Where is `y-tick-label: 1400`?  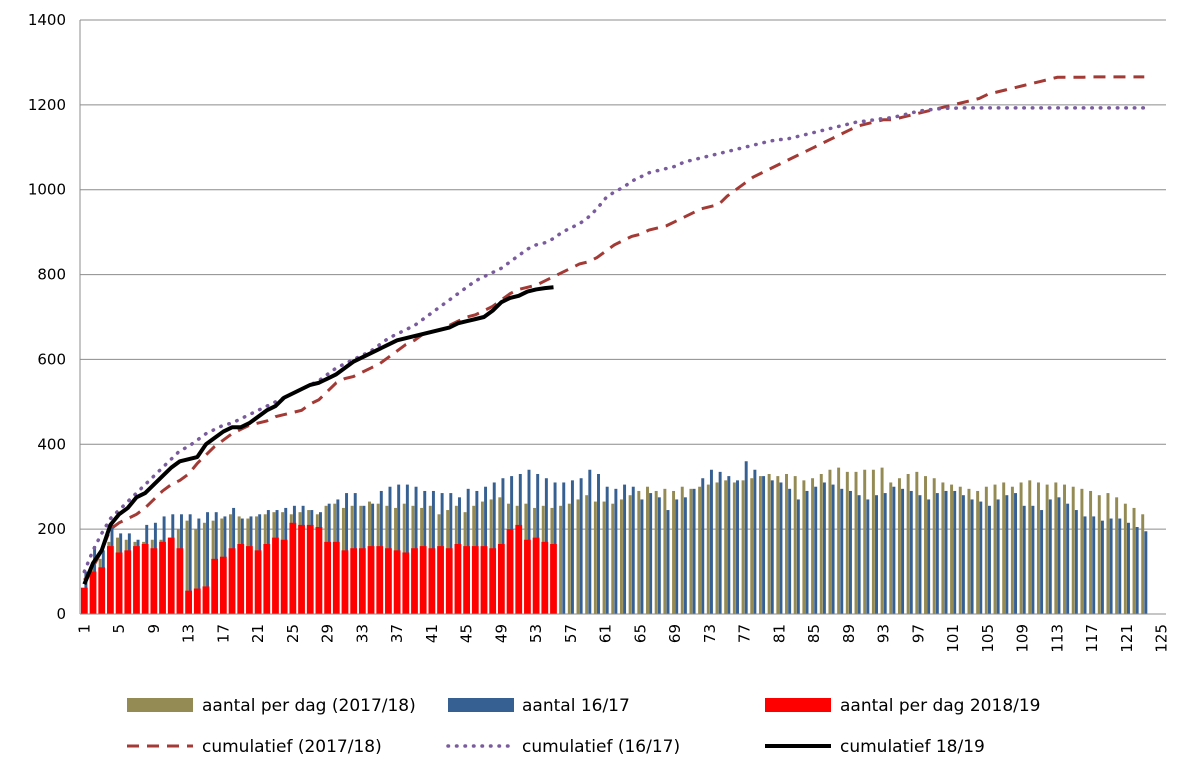 y-tick-label: 1400 is located at coordinates (47, 20).